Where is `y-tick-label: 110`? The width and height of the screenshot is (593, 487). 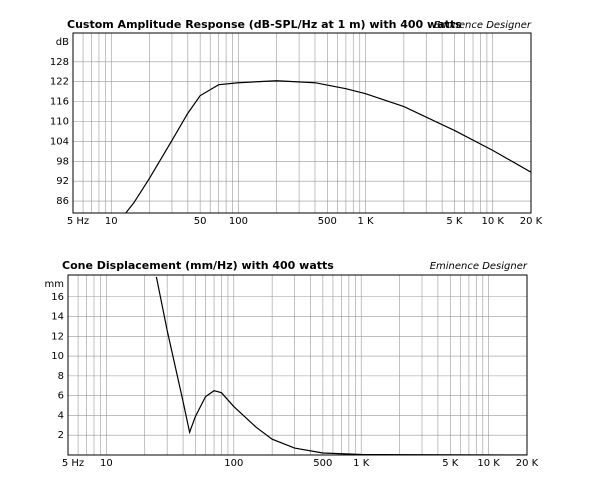 y-tick-label: 110 is located at coordinates (59, 122).